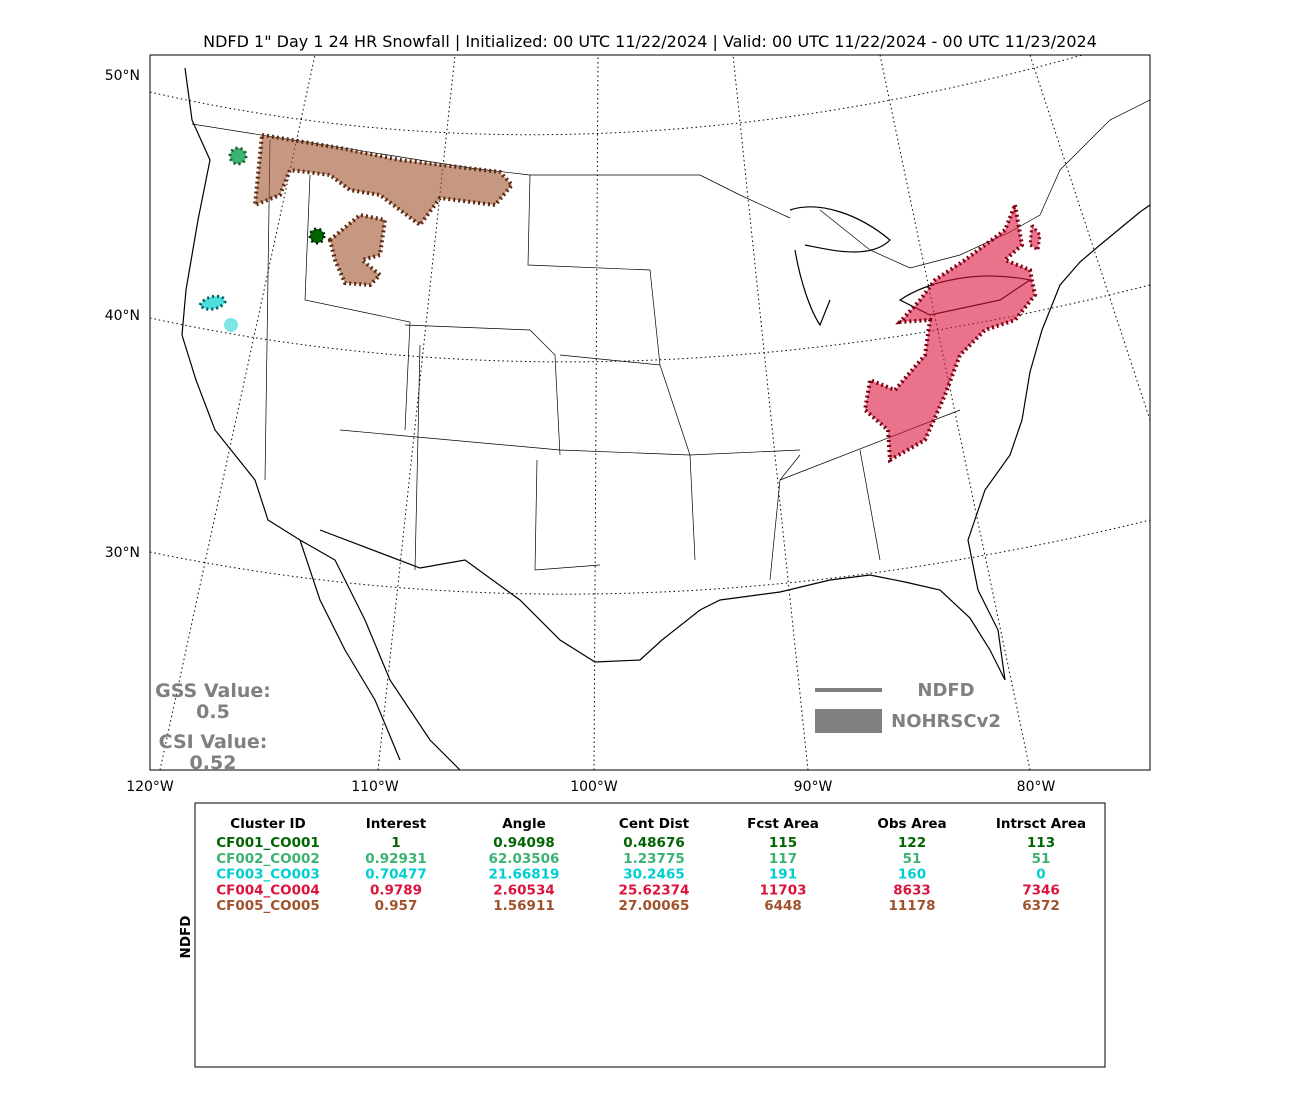 The image size is (1300, 1104). What do you see at coordinates (268, 875) in the screenshot?
I see `table-cell: CF003_CO003` at bounding box center [268, 875].